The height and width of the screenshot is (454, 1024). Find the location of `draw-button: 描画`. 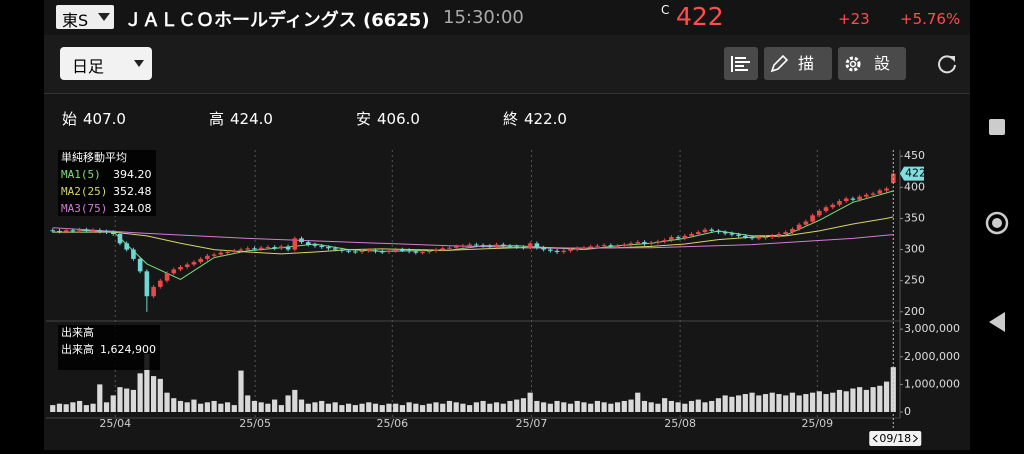

draw-button: 描画 is located at coordinates (798, 63).